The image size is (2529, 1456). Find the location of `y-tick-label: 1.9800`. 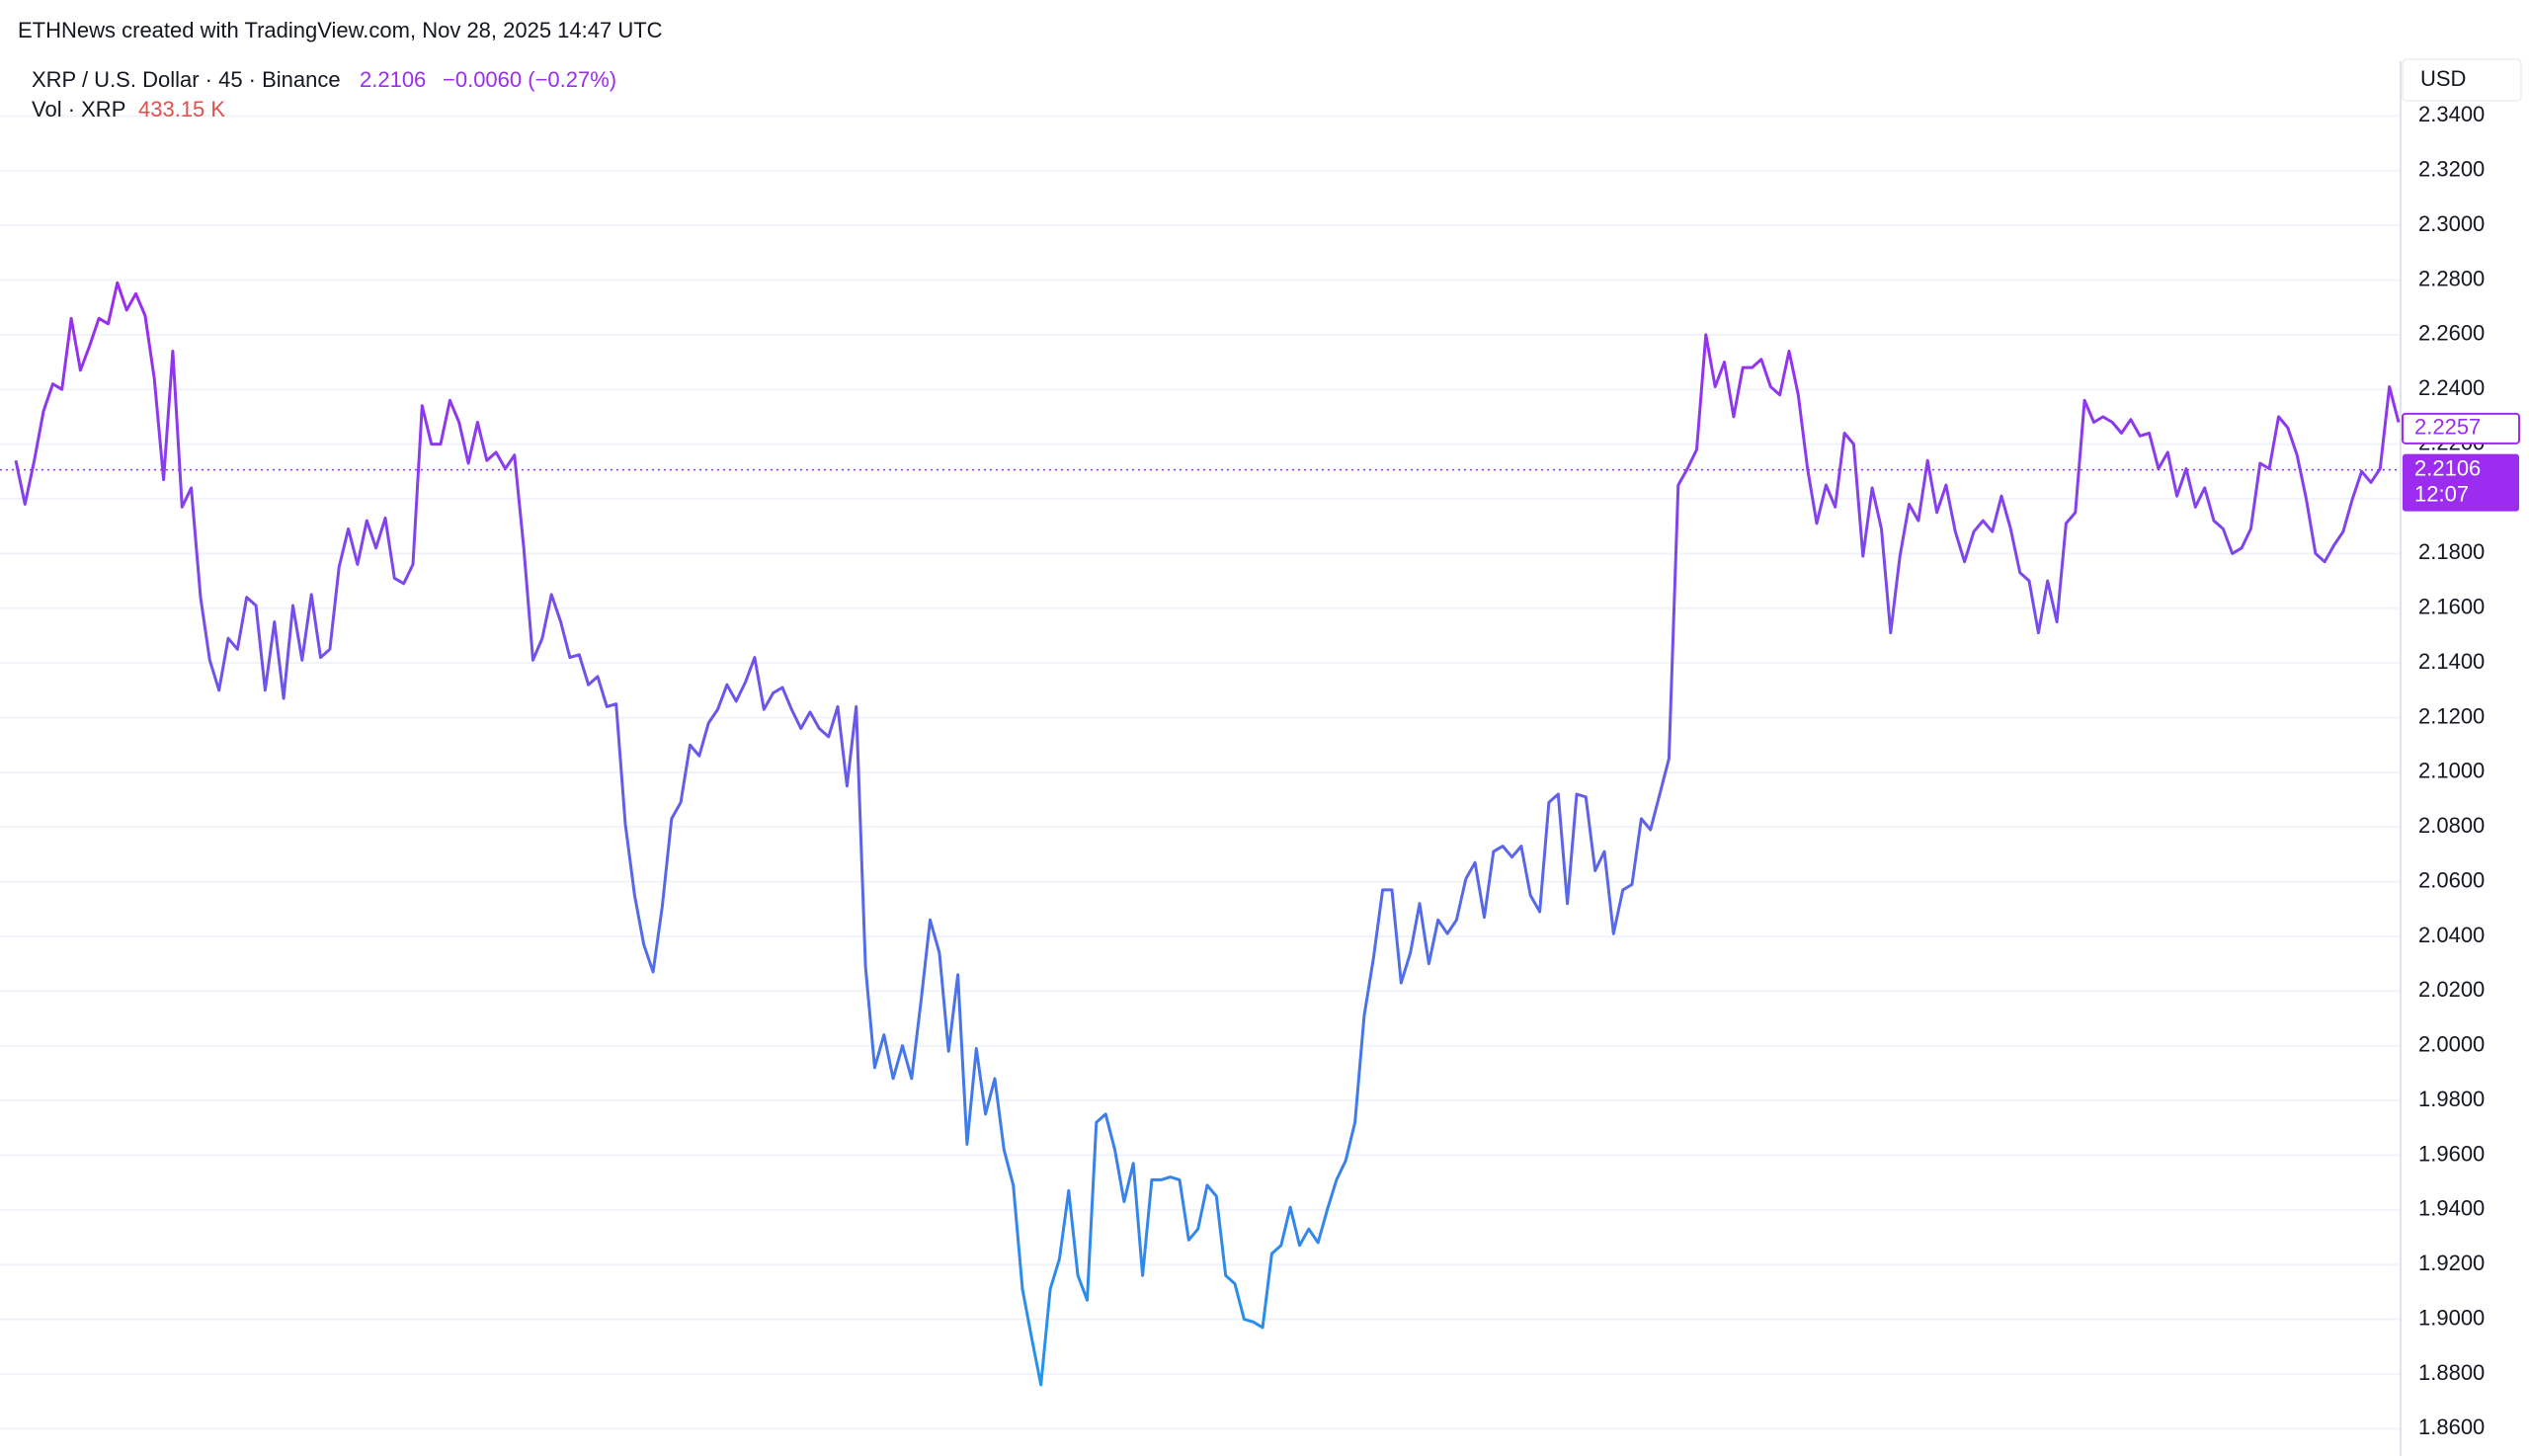

y-tick-label: 1.9800 is located at coordinates (2451, 1099).